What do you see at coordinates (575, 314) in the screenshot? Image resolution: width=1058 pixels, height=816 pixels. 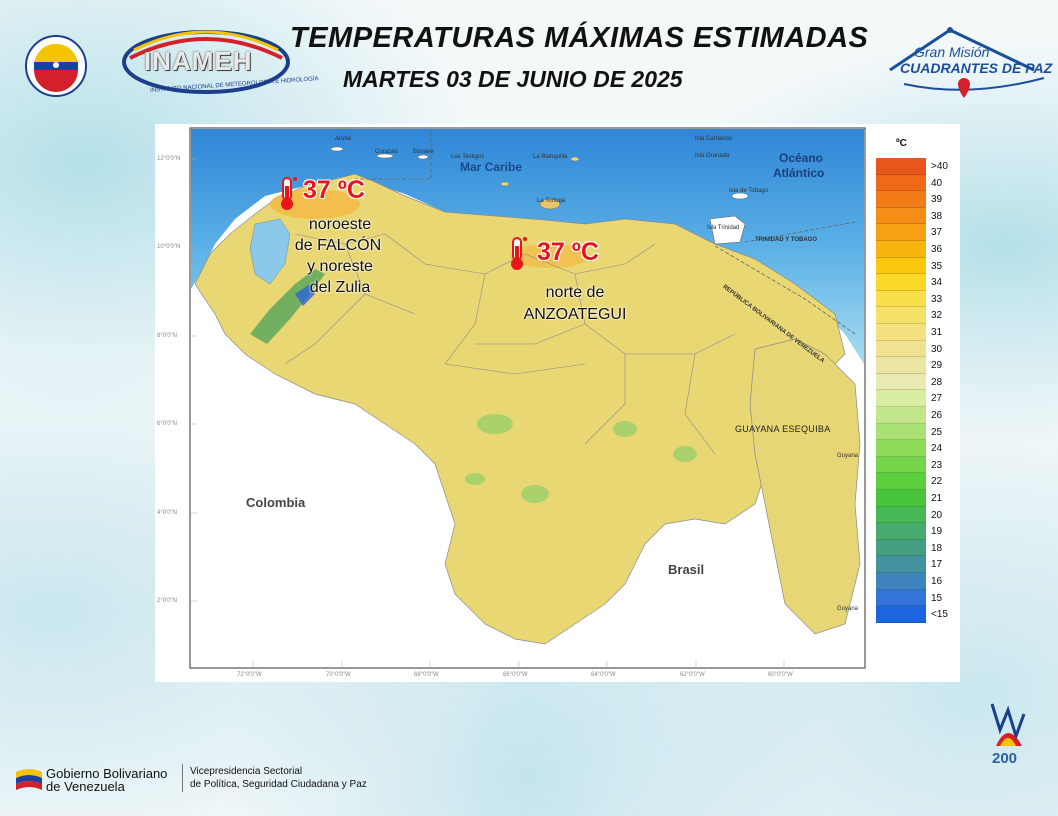 I see `annotation-anzoategui-line2: ANZOATEGUI` at bounding box center [575, 314].